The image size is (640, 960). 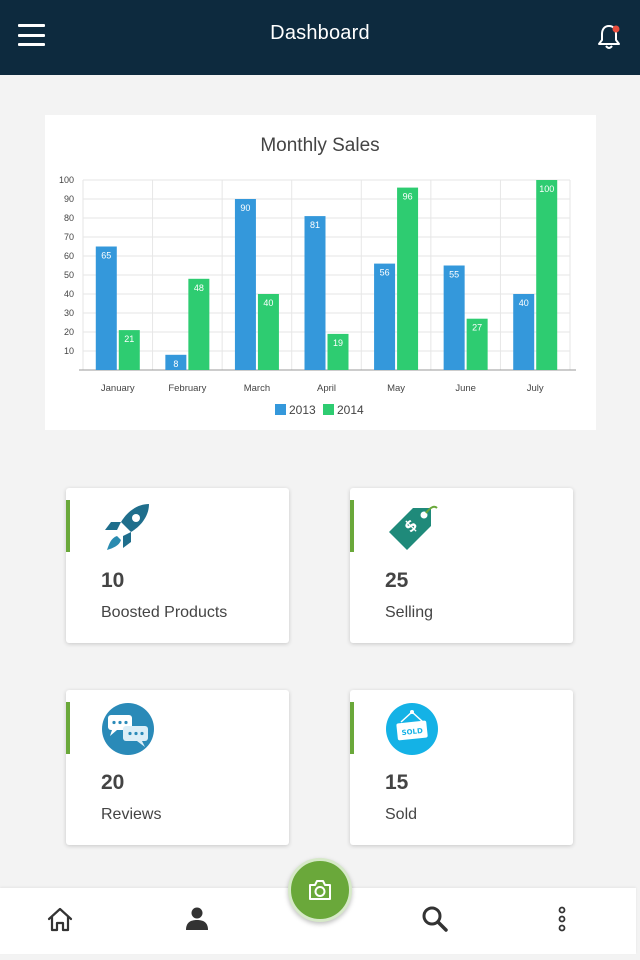 What do you see at coordinates (535, 388) in the screenshot?
I see `x-tick-label: July` at bounding box center [535, 388].